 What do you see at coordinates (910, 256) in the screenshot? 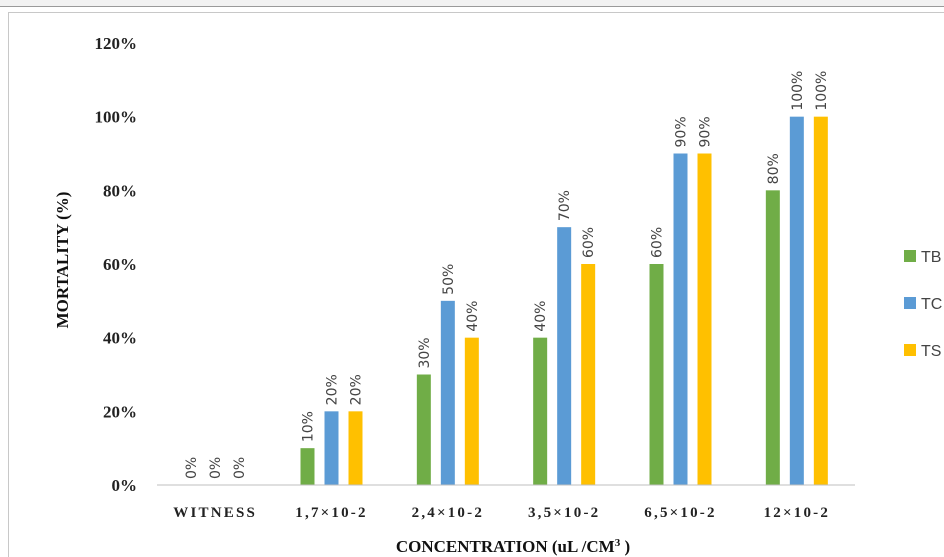
I see `legend-swatch-tb` at bounding box center [910, 256].